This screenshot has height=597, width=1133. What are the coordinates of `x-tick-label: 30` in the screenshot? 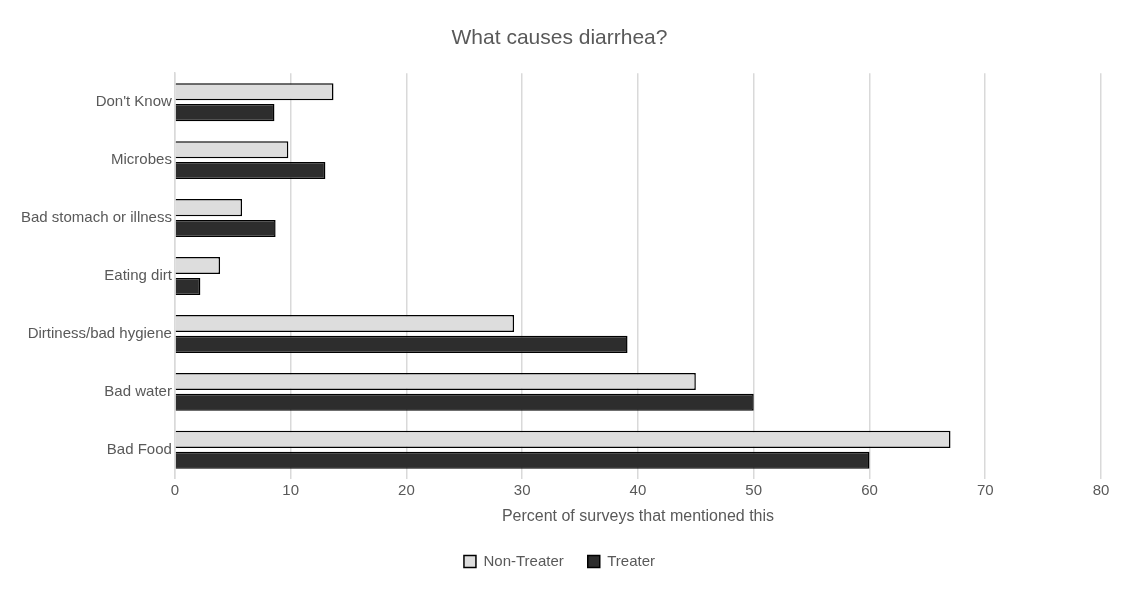 It's located at (522, 489).